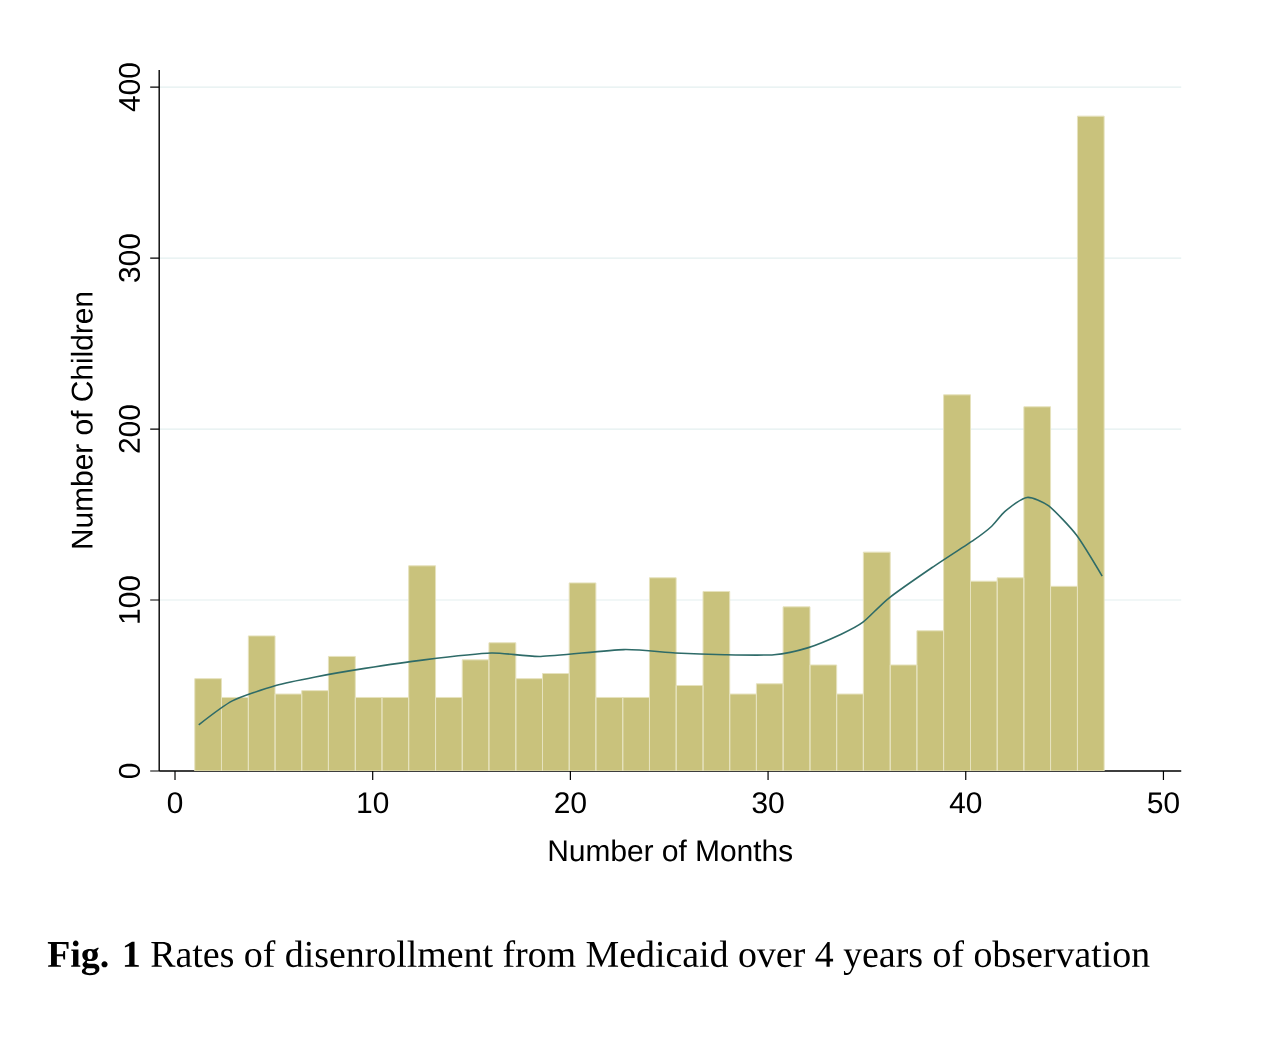  Describe the element at coordinates (175, 803) in the screenshot. I see `x-tick-label: 0` at that location.